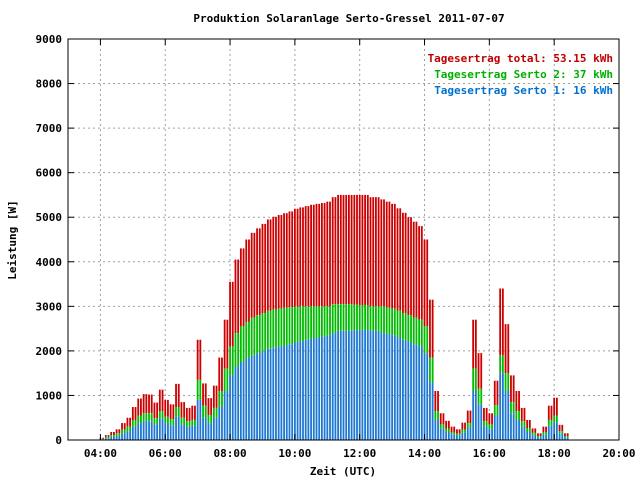 The image size is (640, 480). I want to click on y-tick-label: 5000, so click(49, 217).